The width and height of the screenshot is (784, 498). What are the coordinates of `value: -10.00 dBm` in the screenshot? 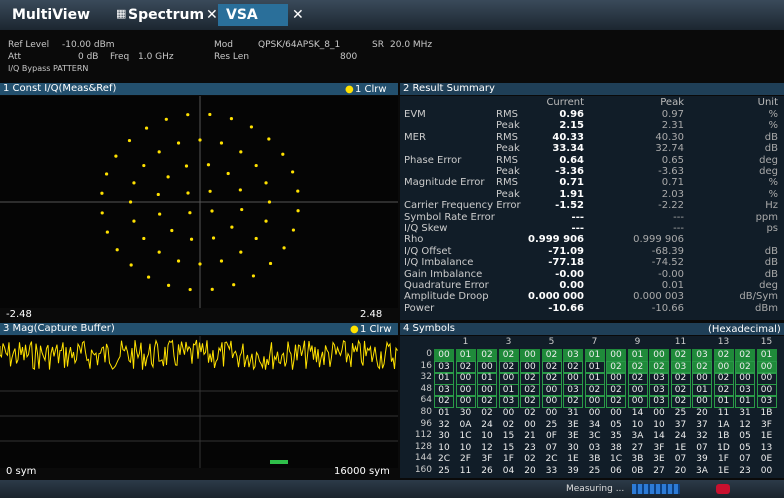 It's located at (88, 45).